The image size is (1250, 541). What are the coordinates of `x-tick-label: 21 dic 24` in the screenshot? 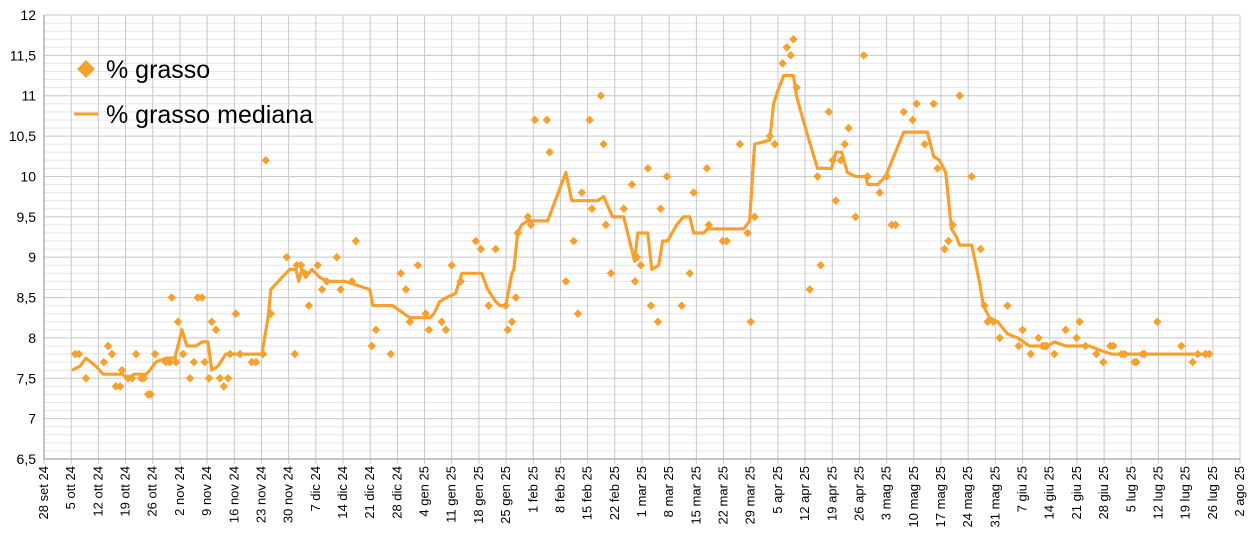 It's located at (369, 492).